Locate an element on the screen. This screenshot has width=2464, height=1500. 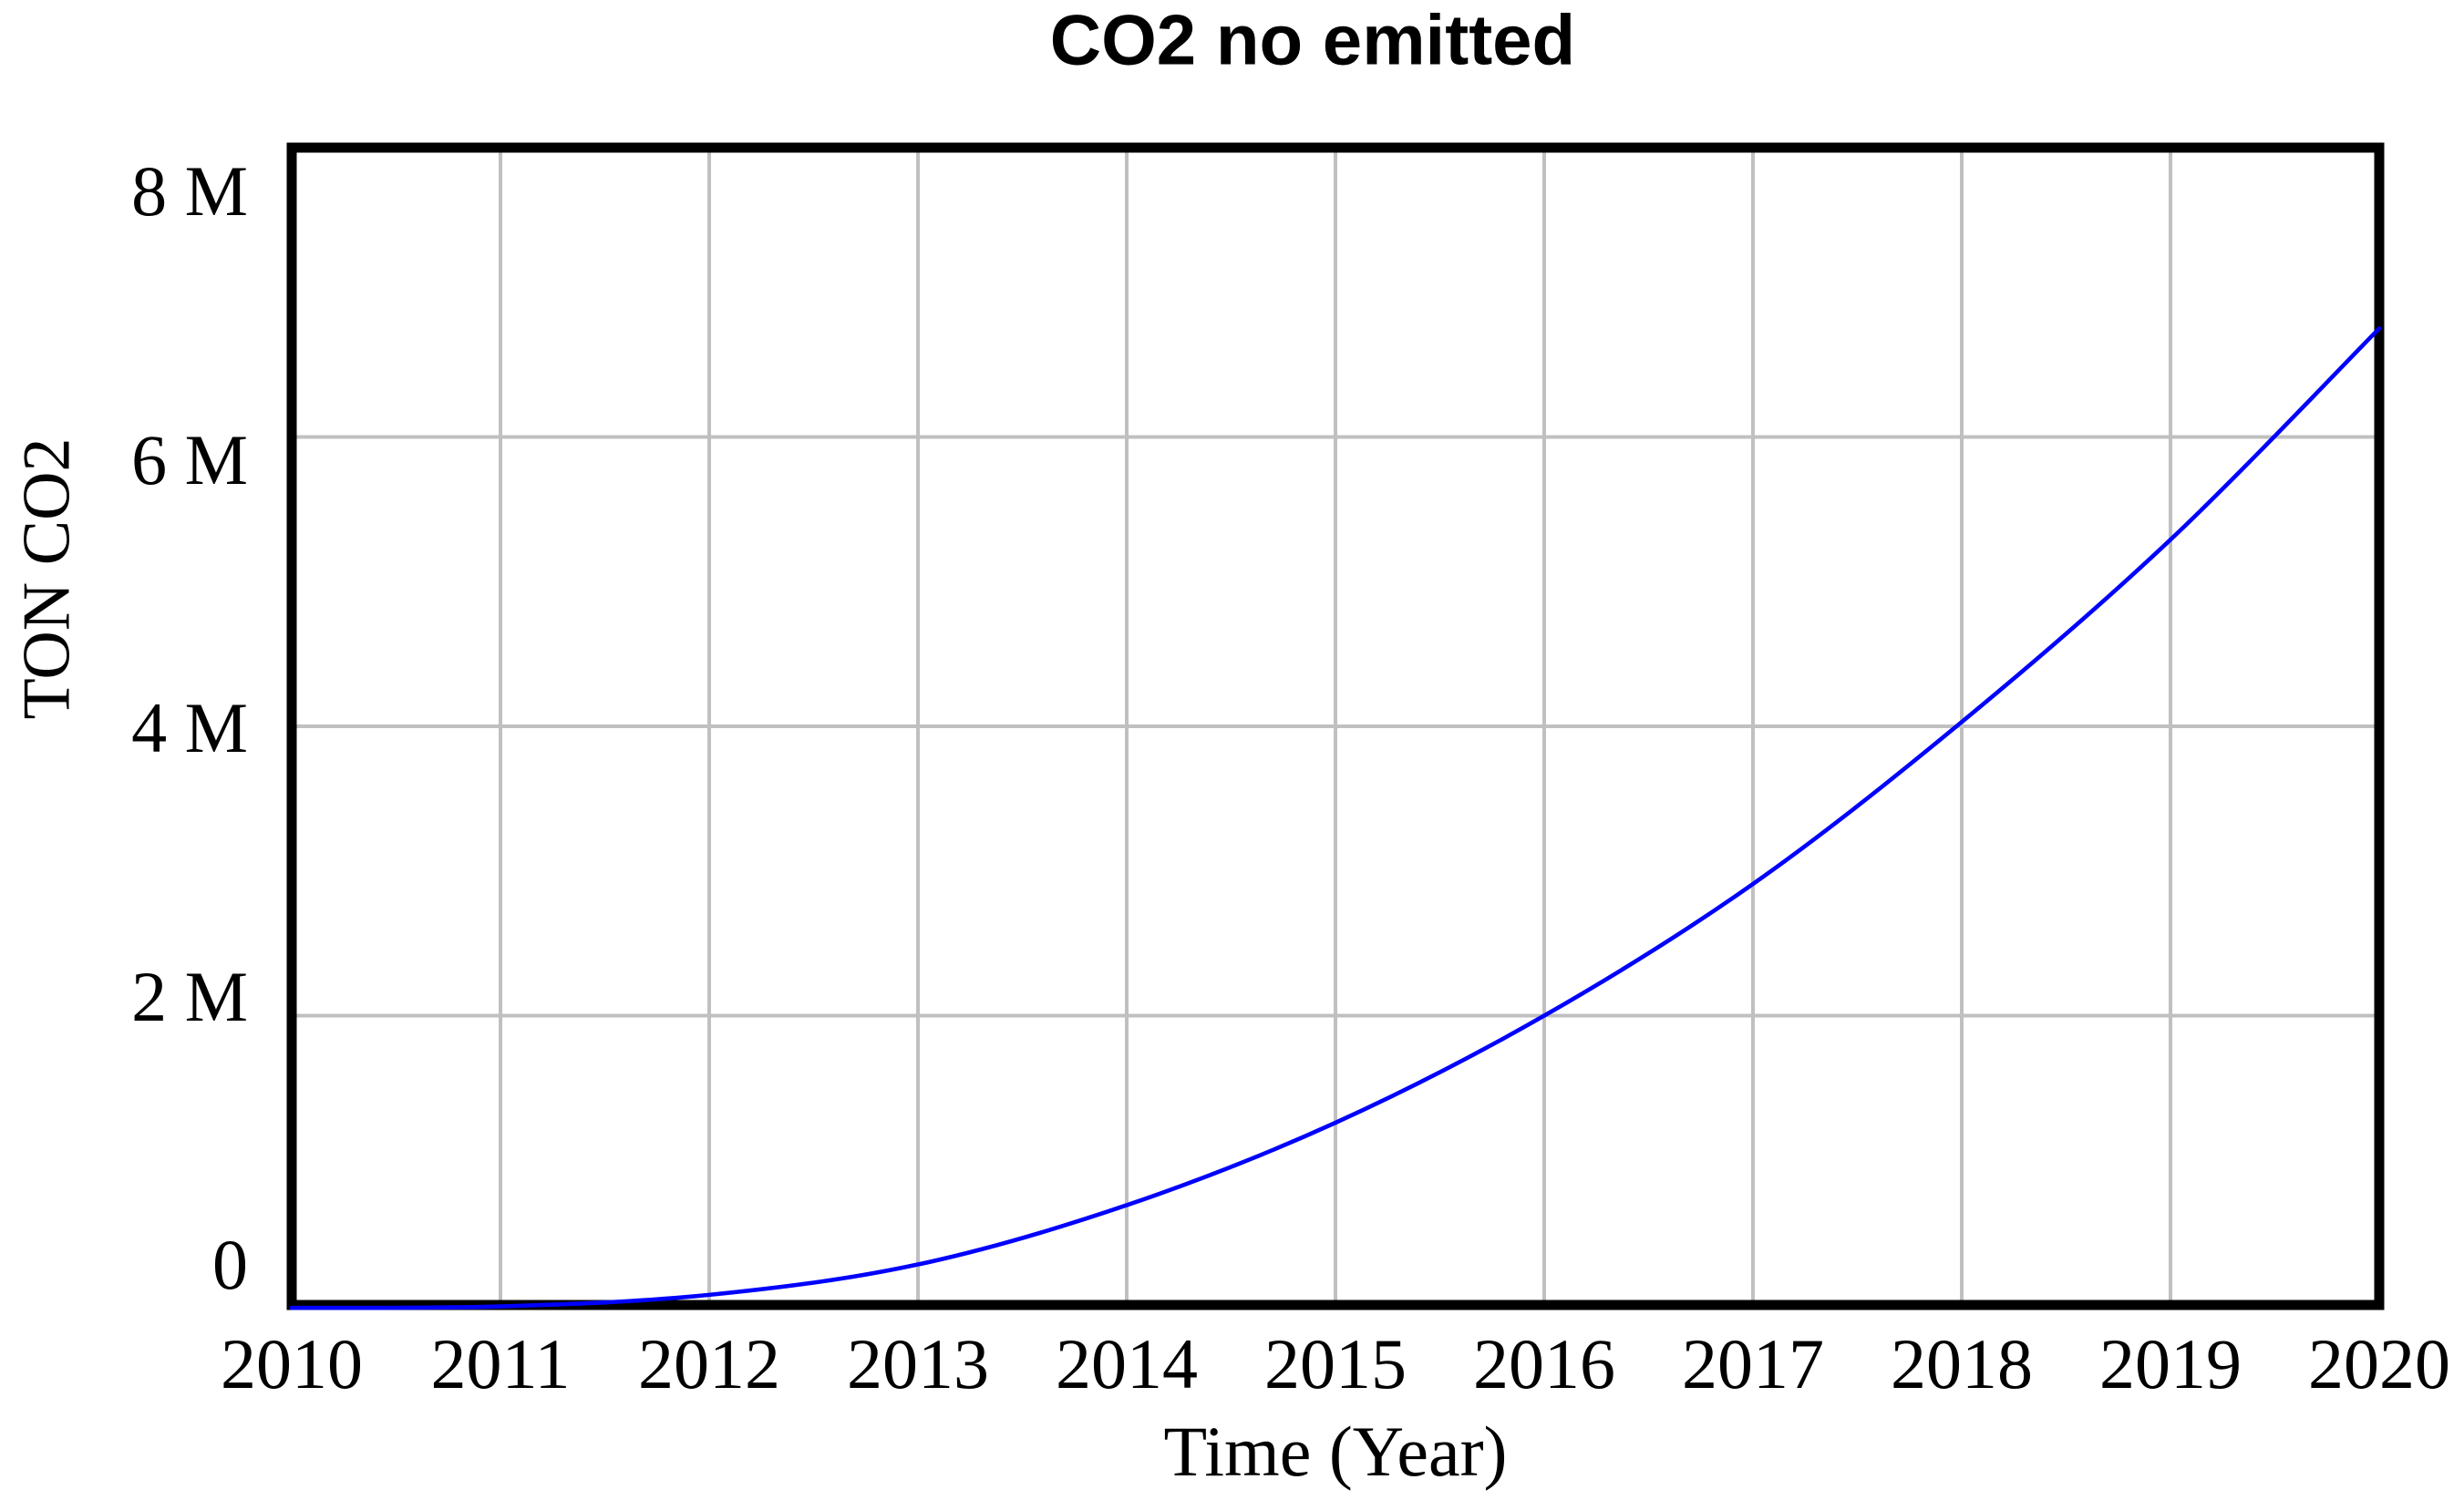
x-tick-label: 2010 is located at coordinates (292, 1363).